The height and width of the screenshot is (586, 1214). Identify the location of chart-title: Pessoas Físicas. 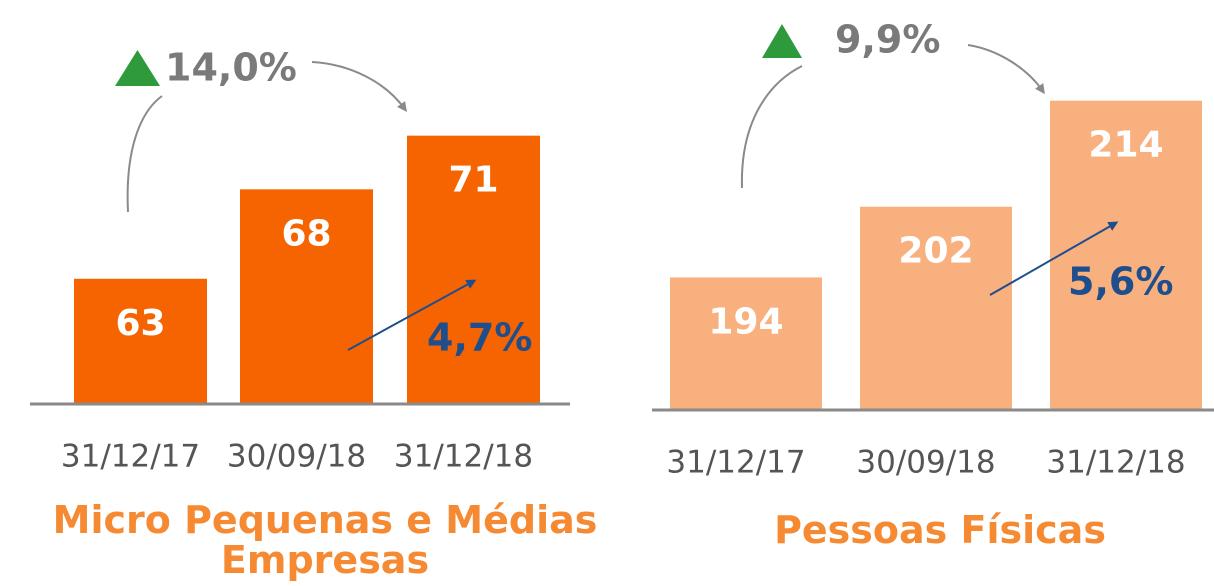
(940, 530).